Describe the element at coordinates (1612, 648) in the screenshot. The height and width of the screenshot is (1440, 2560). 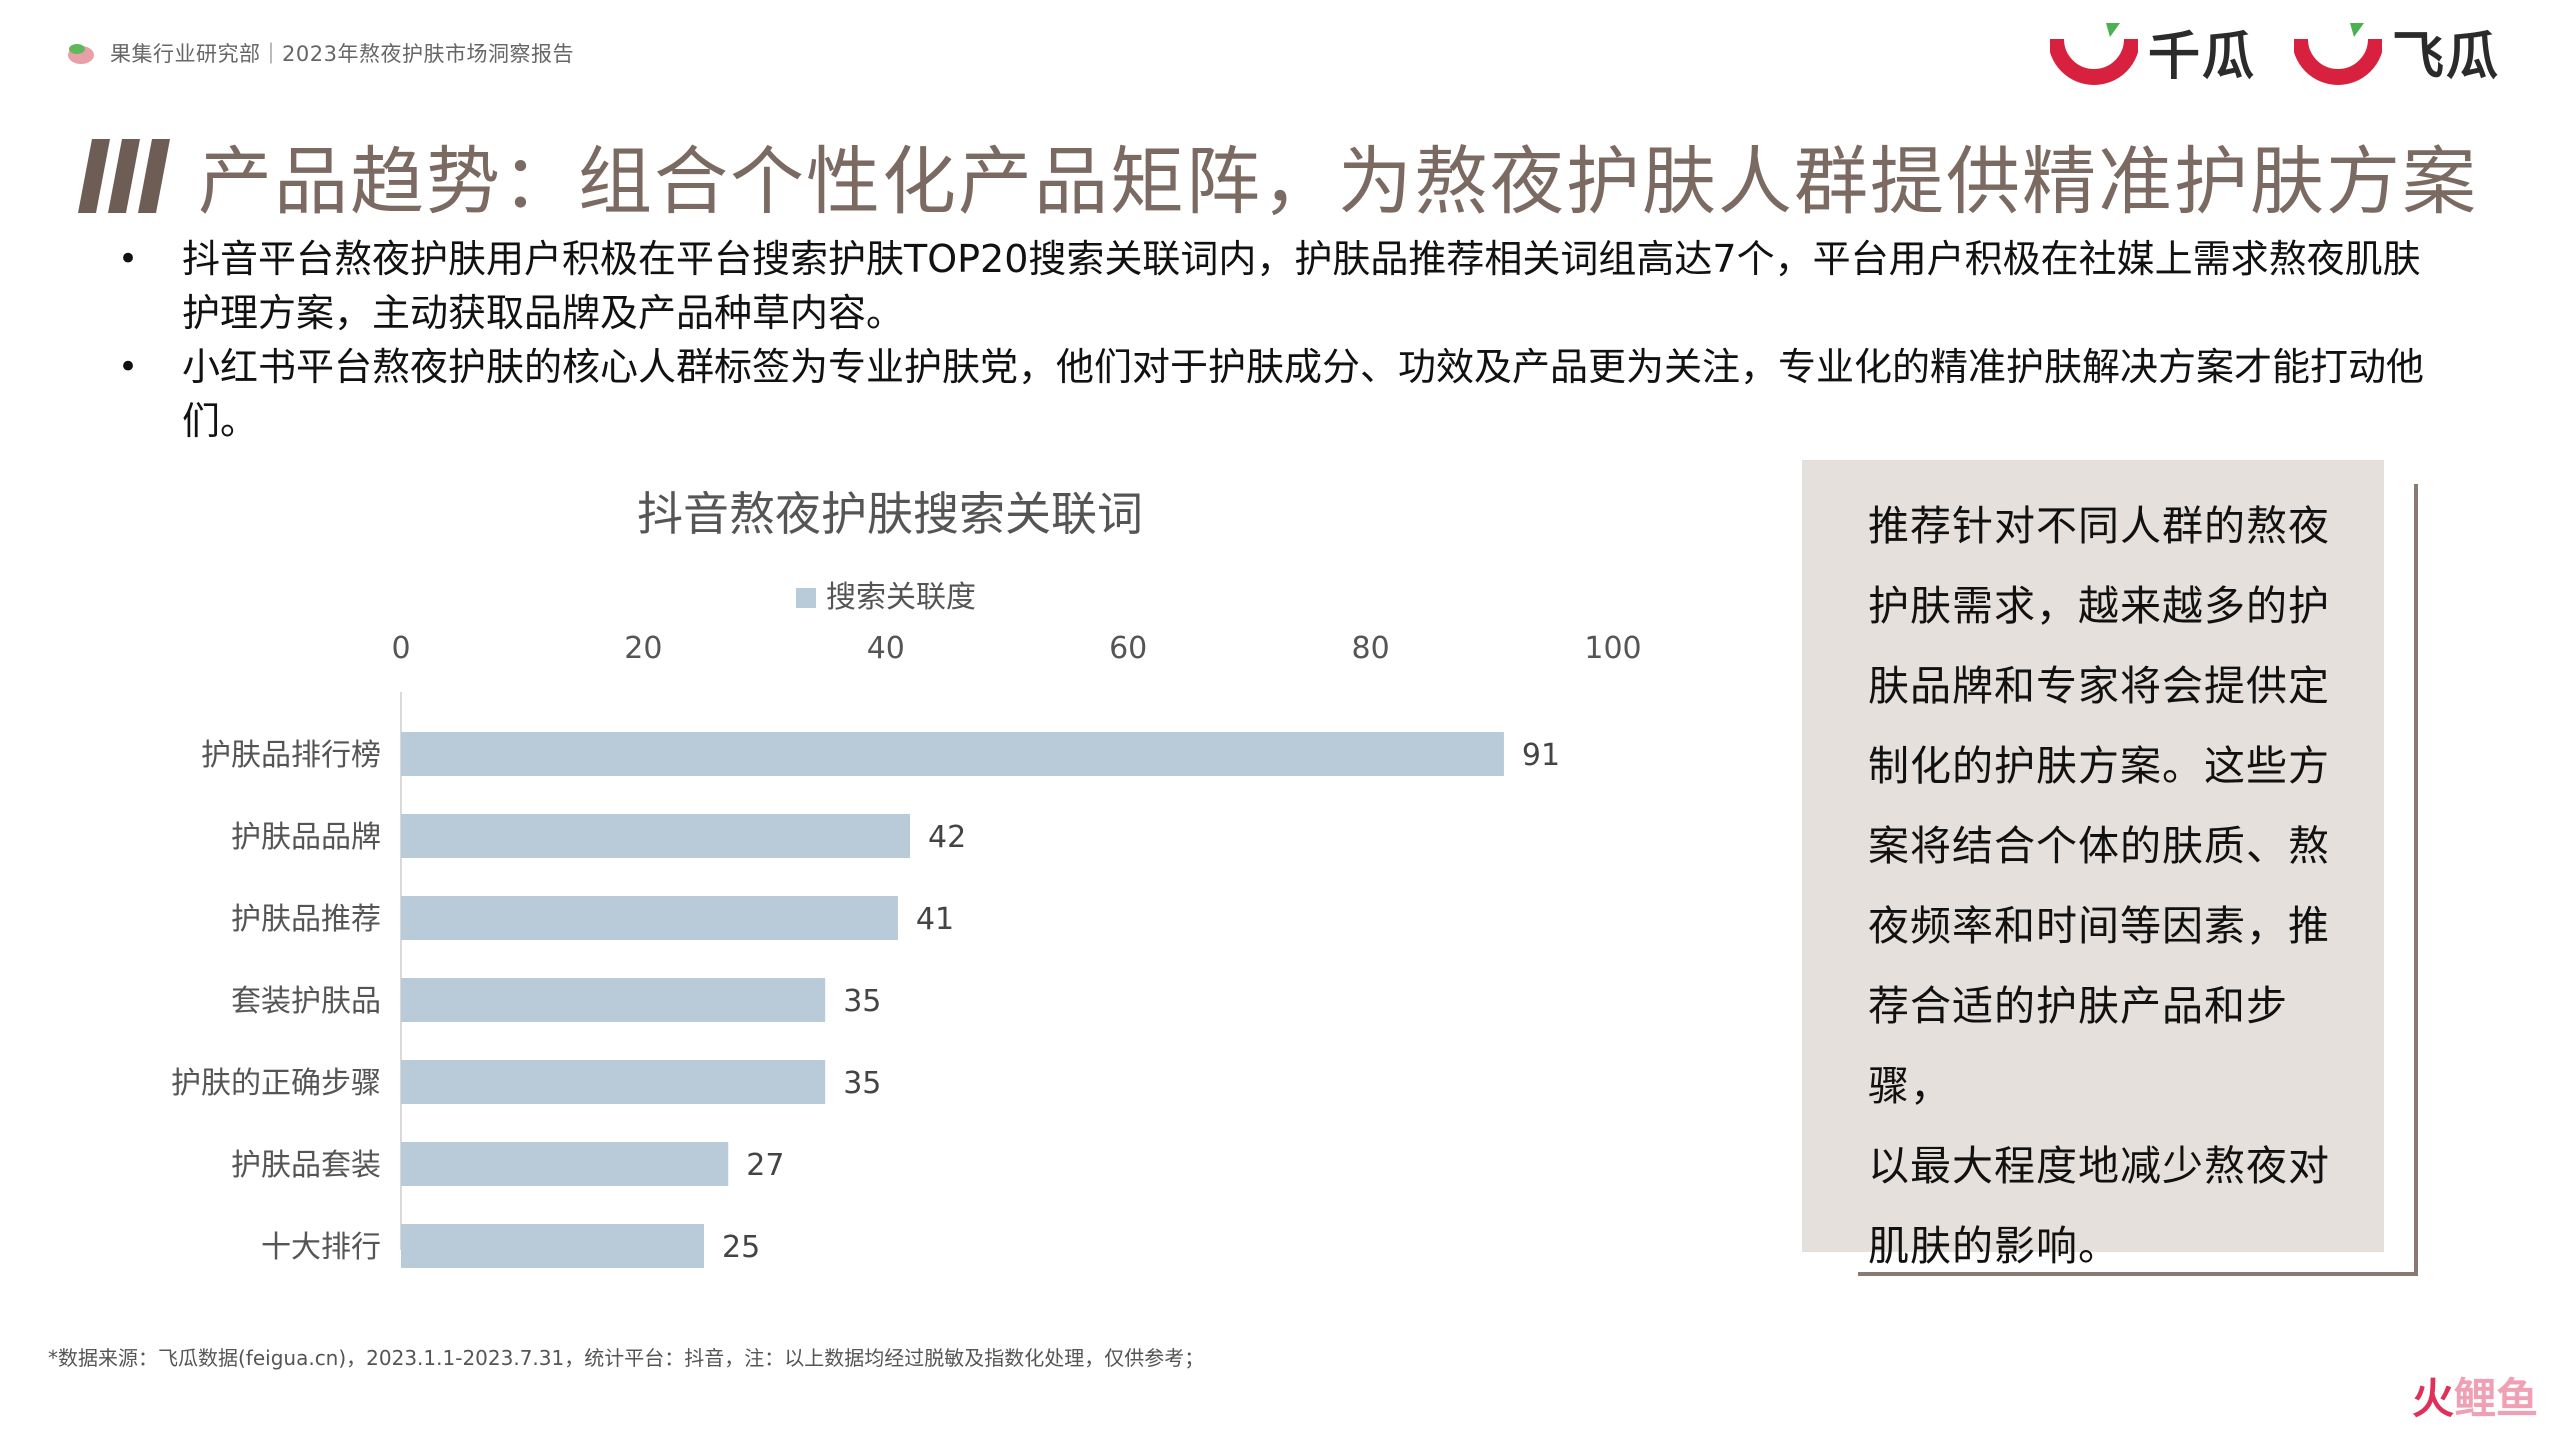
I see `x-tick-label: 100` at that location.